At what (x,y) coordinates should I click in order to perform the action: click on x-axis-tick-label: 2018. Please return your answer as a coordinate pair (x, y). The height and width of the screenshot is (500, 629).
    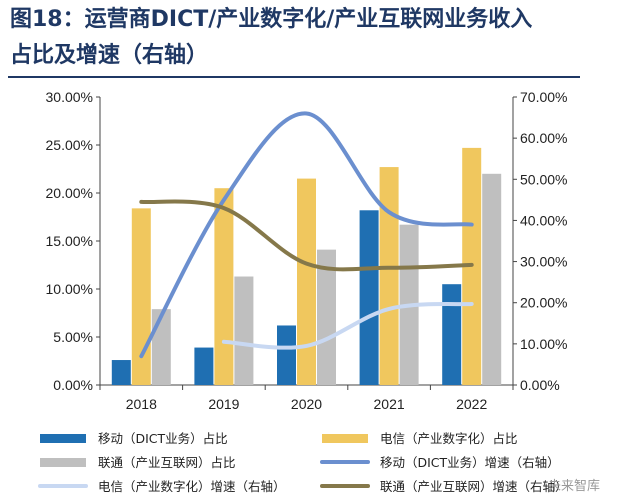
    Looking at the image, I should click on (141, 404).